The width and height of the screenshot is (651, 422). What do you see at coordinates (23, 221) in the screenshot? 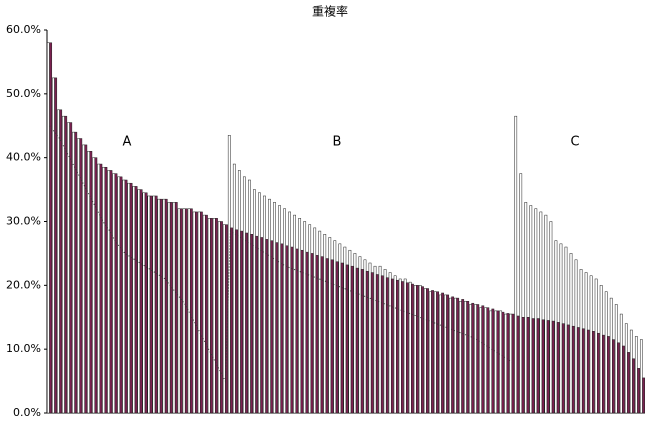
I see `y-tick-label: 30.0%` at bounding box center [23, 221].